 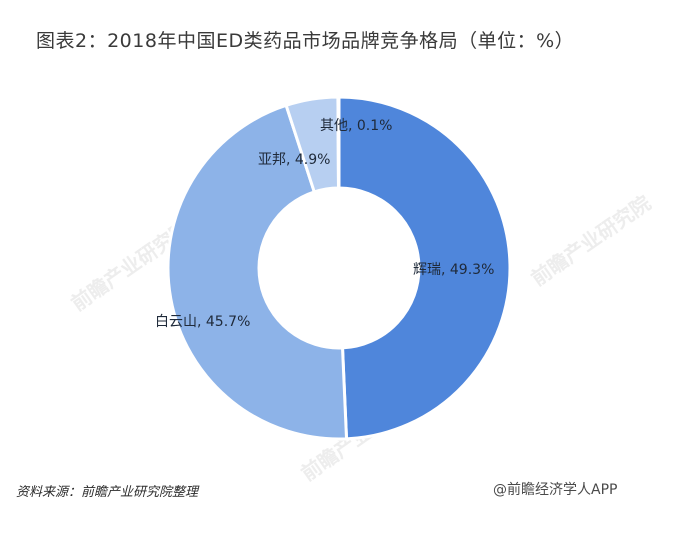 I want to click on label-other: 其他, 0.1%, so click(x=356, y=126).